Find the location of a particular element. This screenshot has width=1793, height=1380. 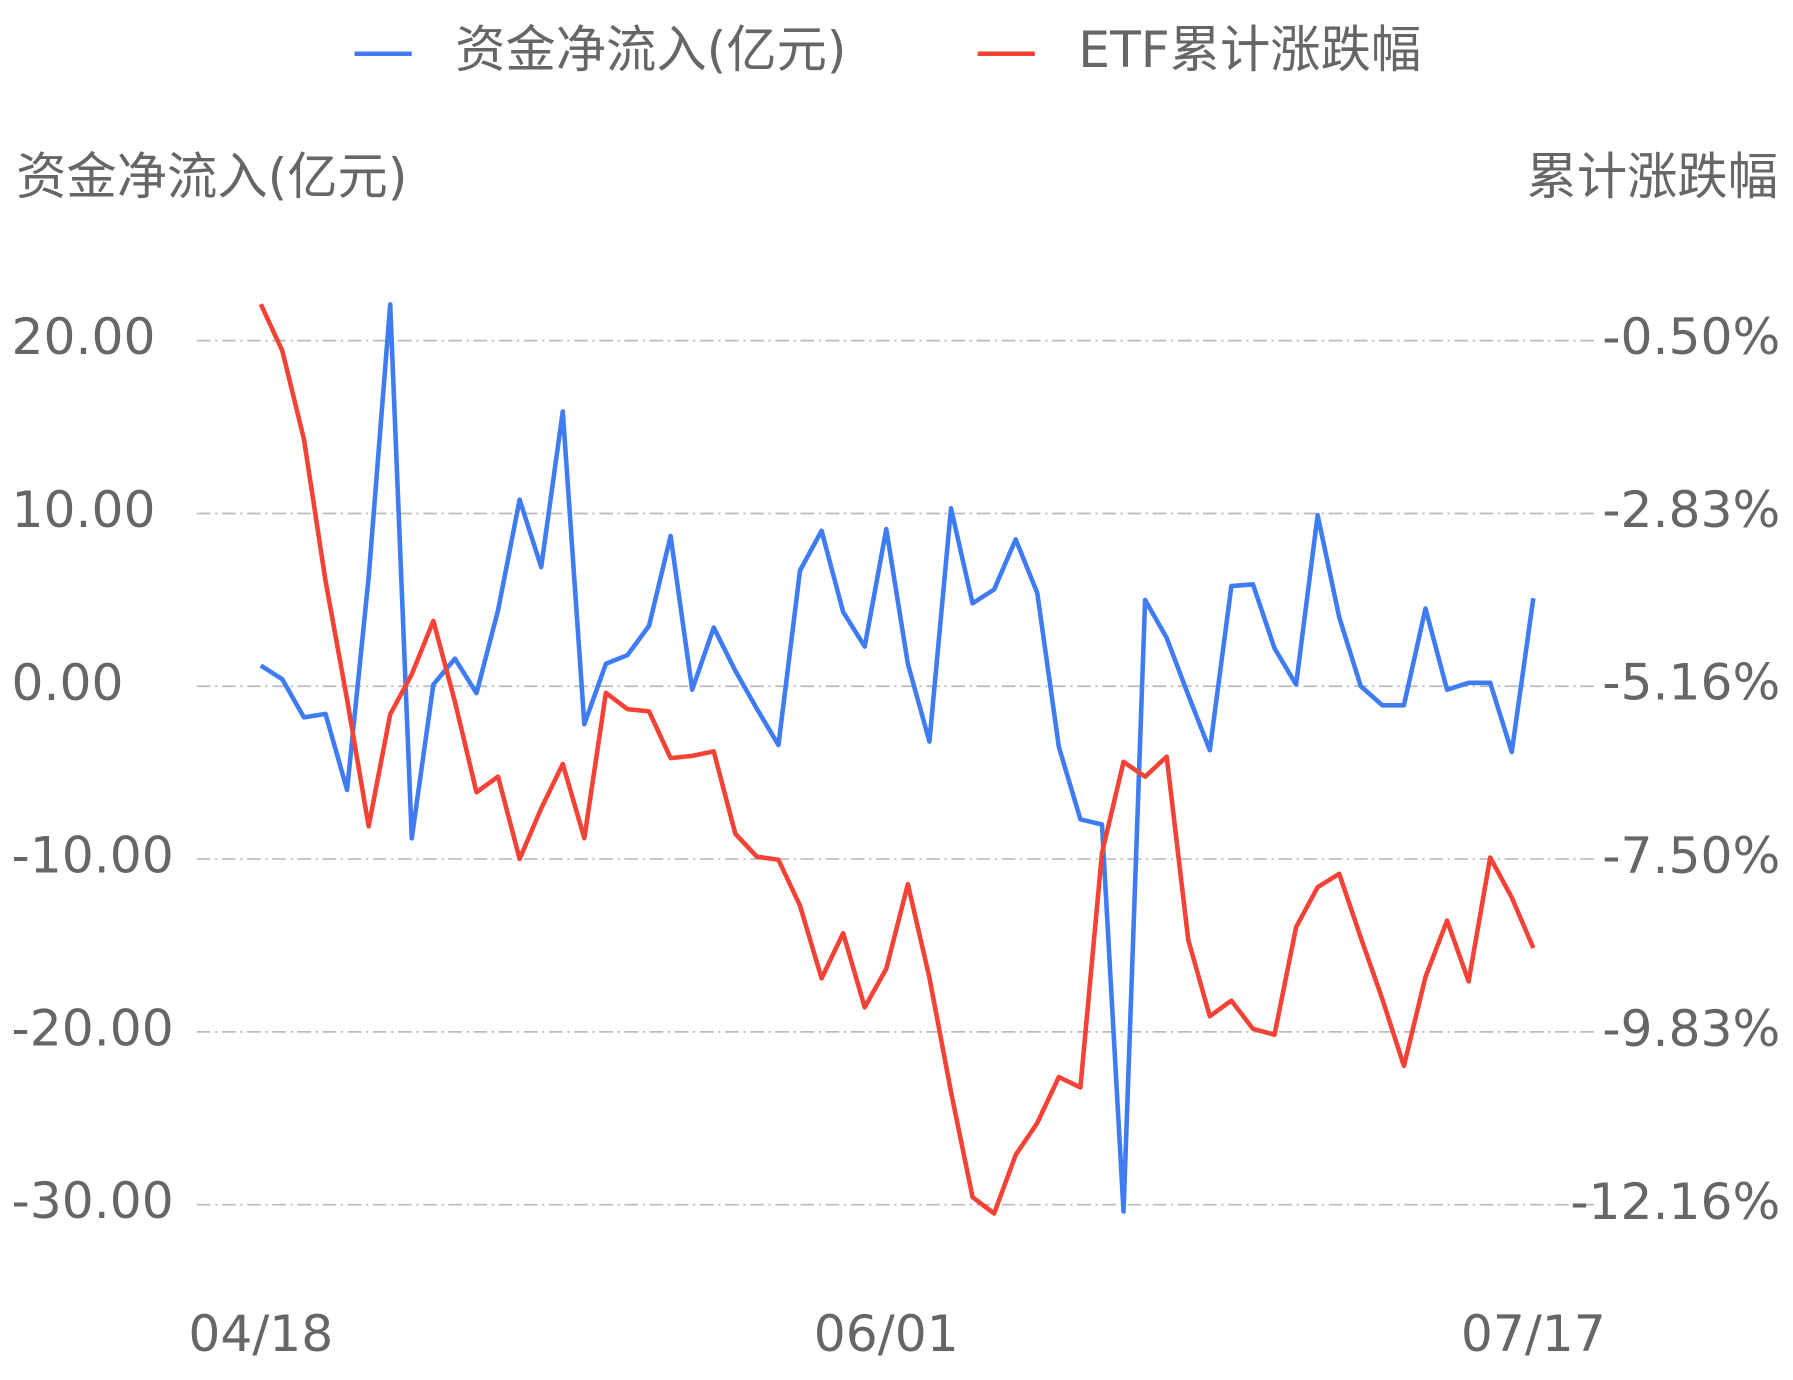

y-tick-label: 20.00 is located at coordinates (84, 336).